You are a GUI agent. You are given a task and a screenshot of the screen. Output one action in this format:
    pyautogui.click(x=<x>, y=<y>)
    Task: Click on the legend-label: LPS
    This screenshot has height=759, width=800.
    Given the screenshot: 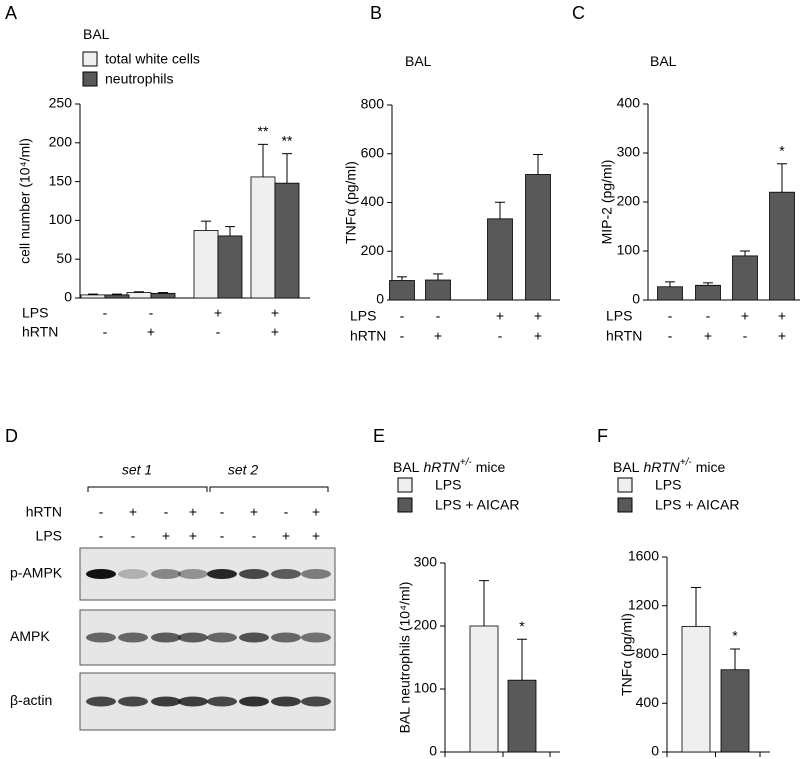 What is the action you would take?
    pyautogui.click(x=448, y=485)
    